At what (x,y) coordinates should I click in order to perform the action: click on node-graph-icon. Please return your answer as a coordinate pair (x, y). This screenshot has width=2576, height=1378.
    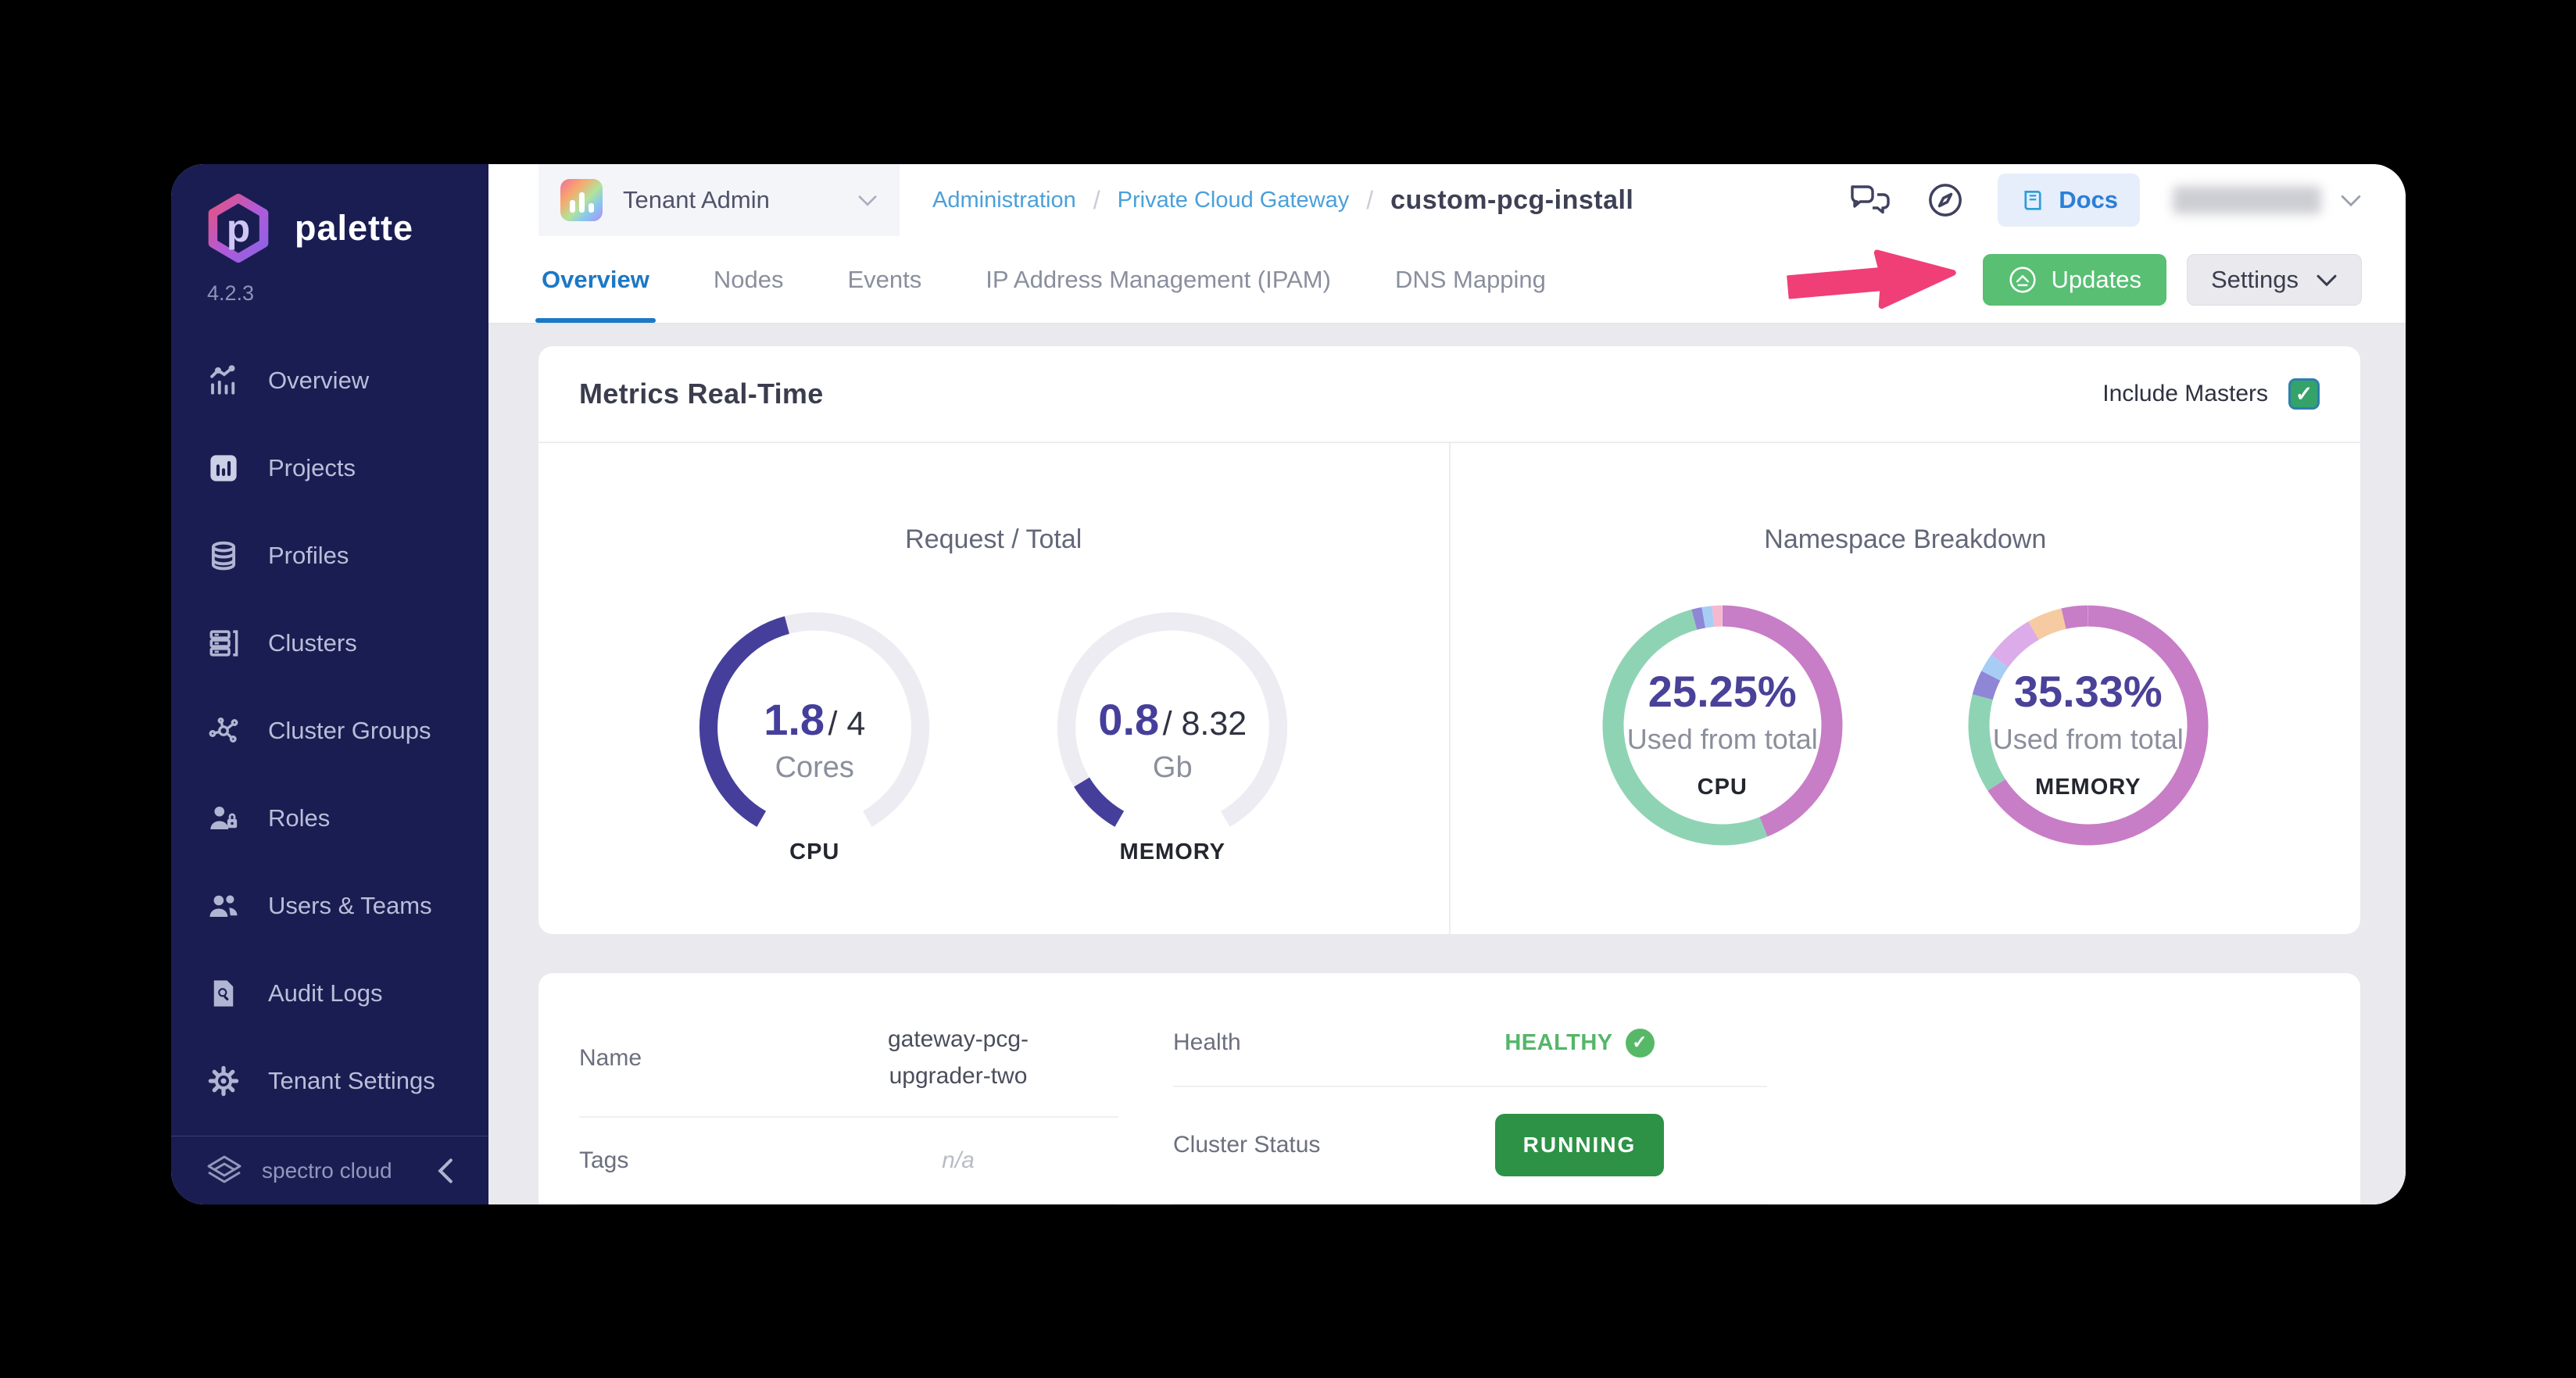
    Looking at the image, I should click on (223, 730).